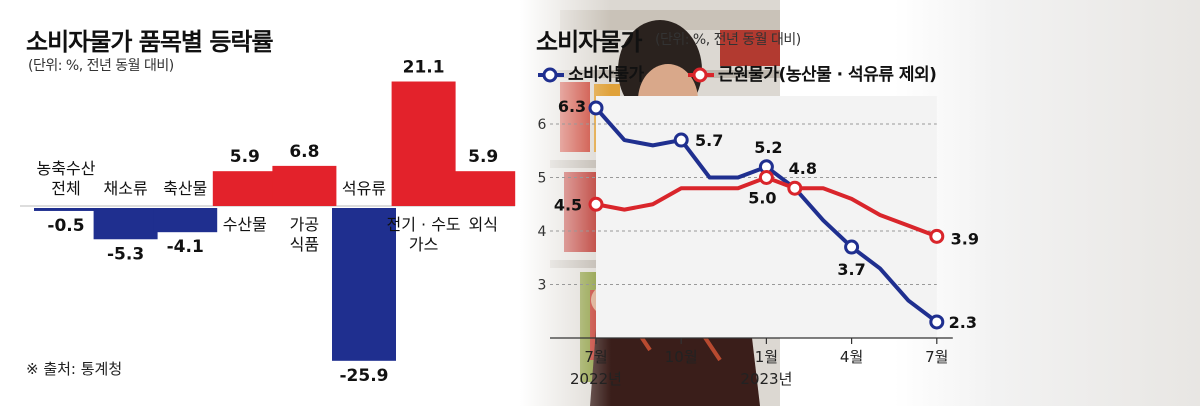 This screenshot has width=1200, height=406. Describe the element at coordinates (424, 68) in the screenshot. I see `bar-value-label: 21.1` at that location.